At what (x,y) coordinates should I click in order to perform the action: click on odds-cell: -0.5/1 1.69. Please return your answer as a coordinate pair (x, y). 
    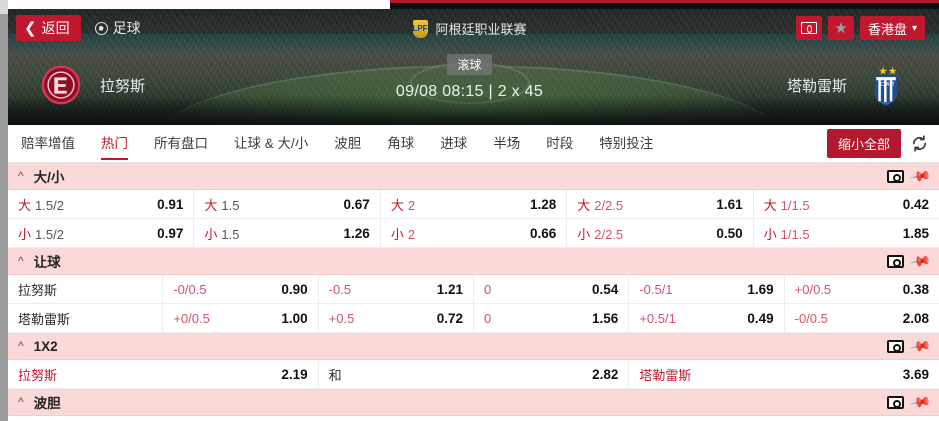
    Looking at the image, I should click on (707, 289).